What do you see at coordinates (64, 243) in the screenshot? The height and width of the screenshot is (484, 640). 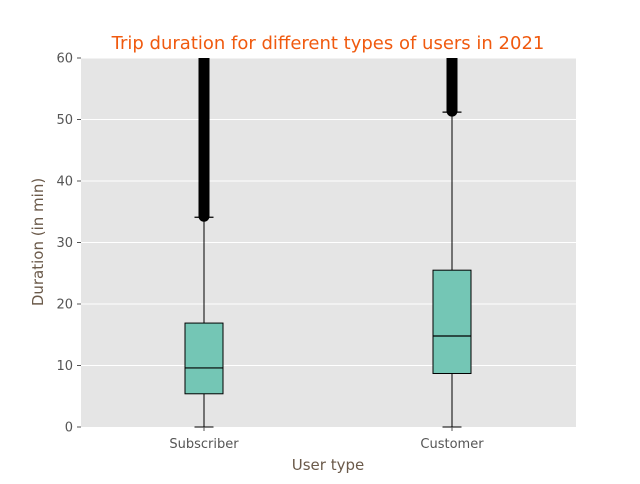 I see `y-tick-label: 30` at bounding box center [64, 243].